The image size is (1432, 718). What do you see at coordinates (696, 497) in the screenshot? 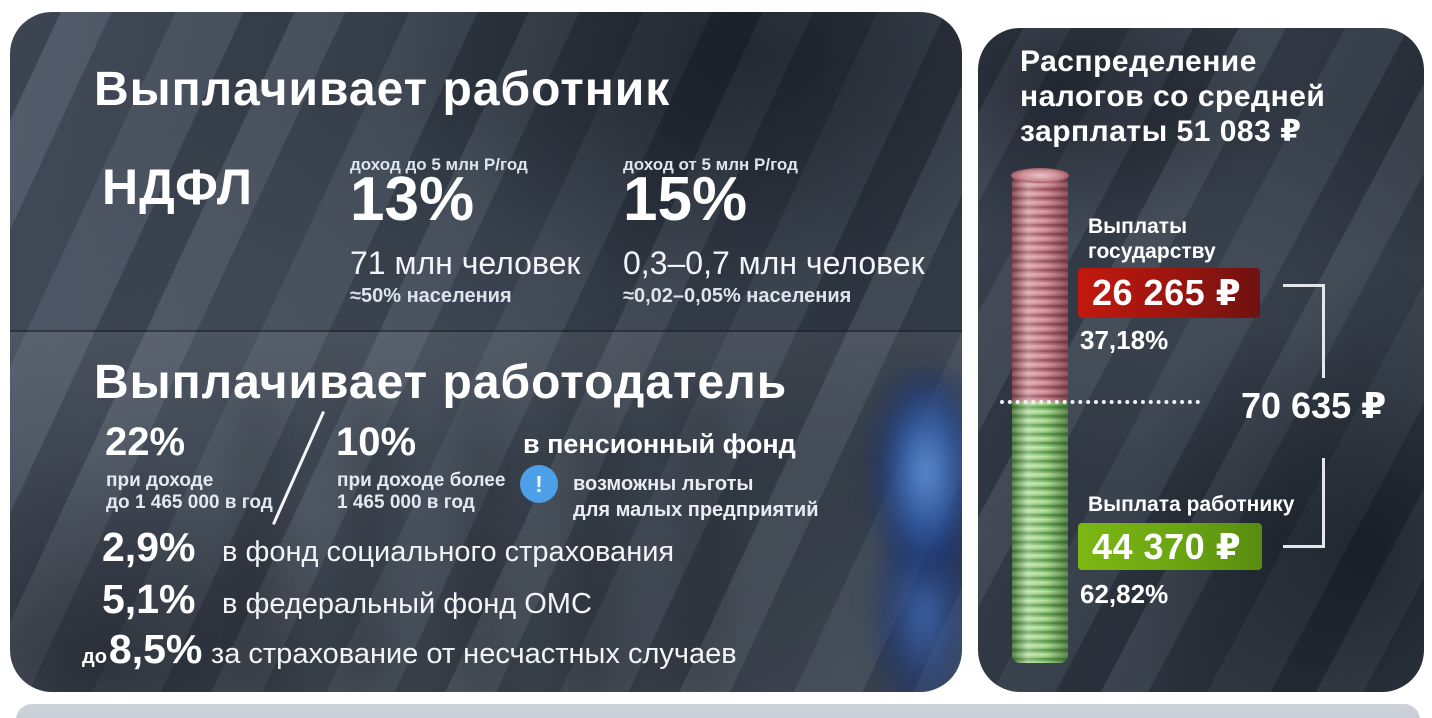
I see `benefit-note: возможны льготы для малых предприятий` at bounding box center [696, 497].